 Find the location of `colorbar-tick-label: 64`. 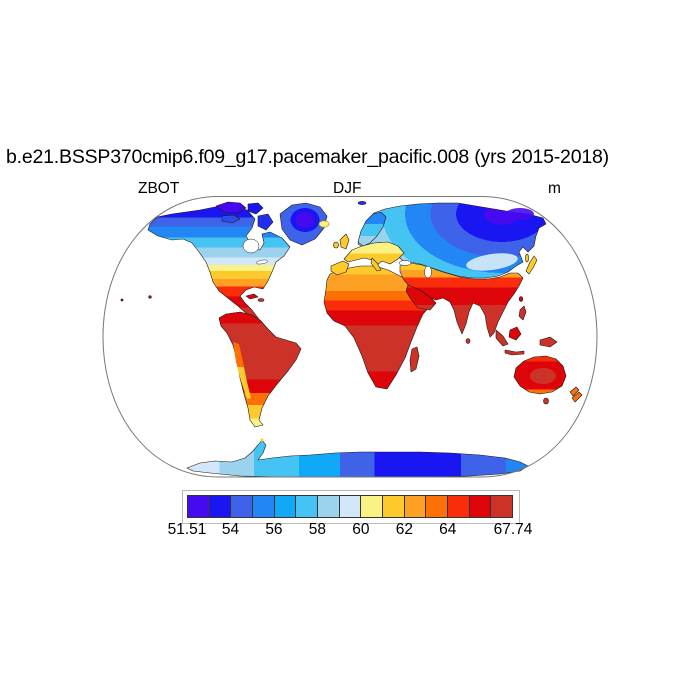

colorbar-tick-label: 64 is located at coordinates (448, 529).